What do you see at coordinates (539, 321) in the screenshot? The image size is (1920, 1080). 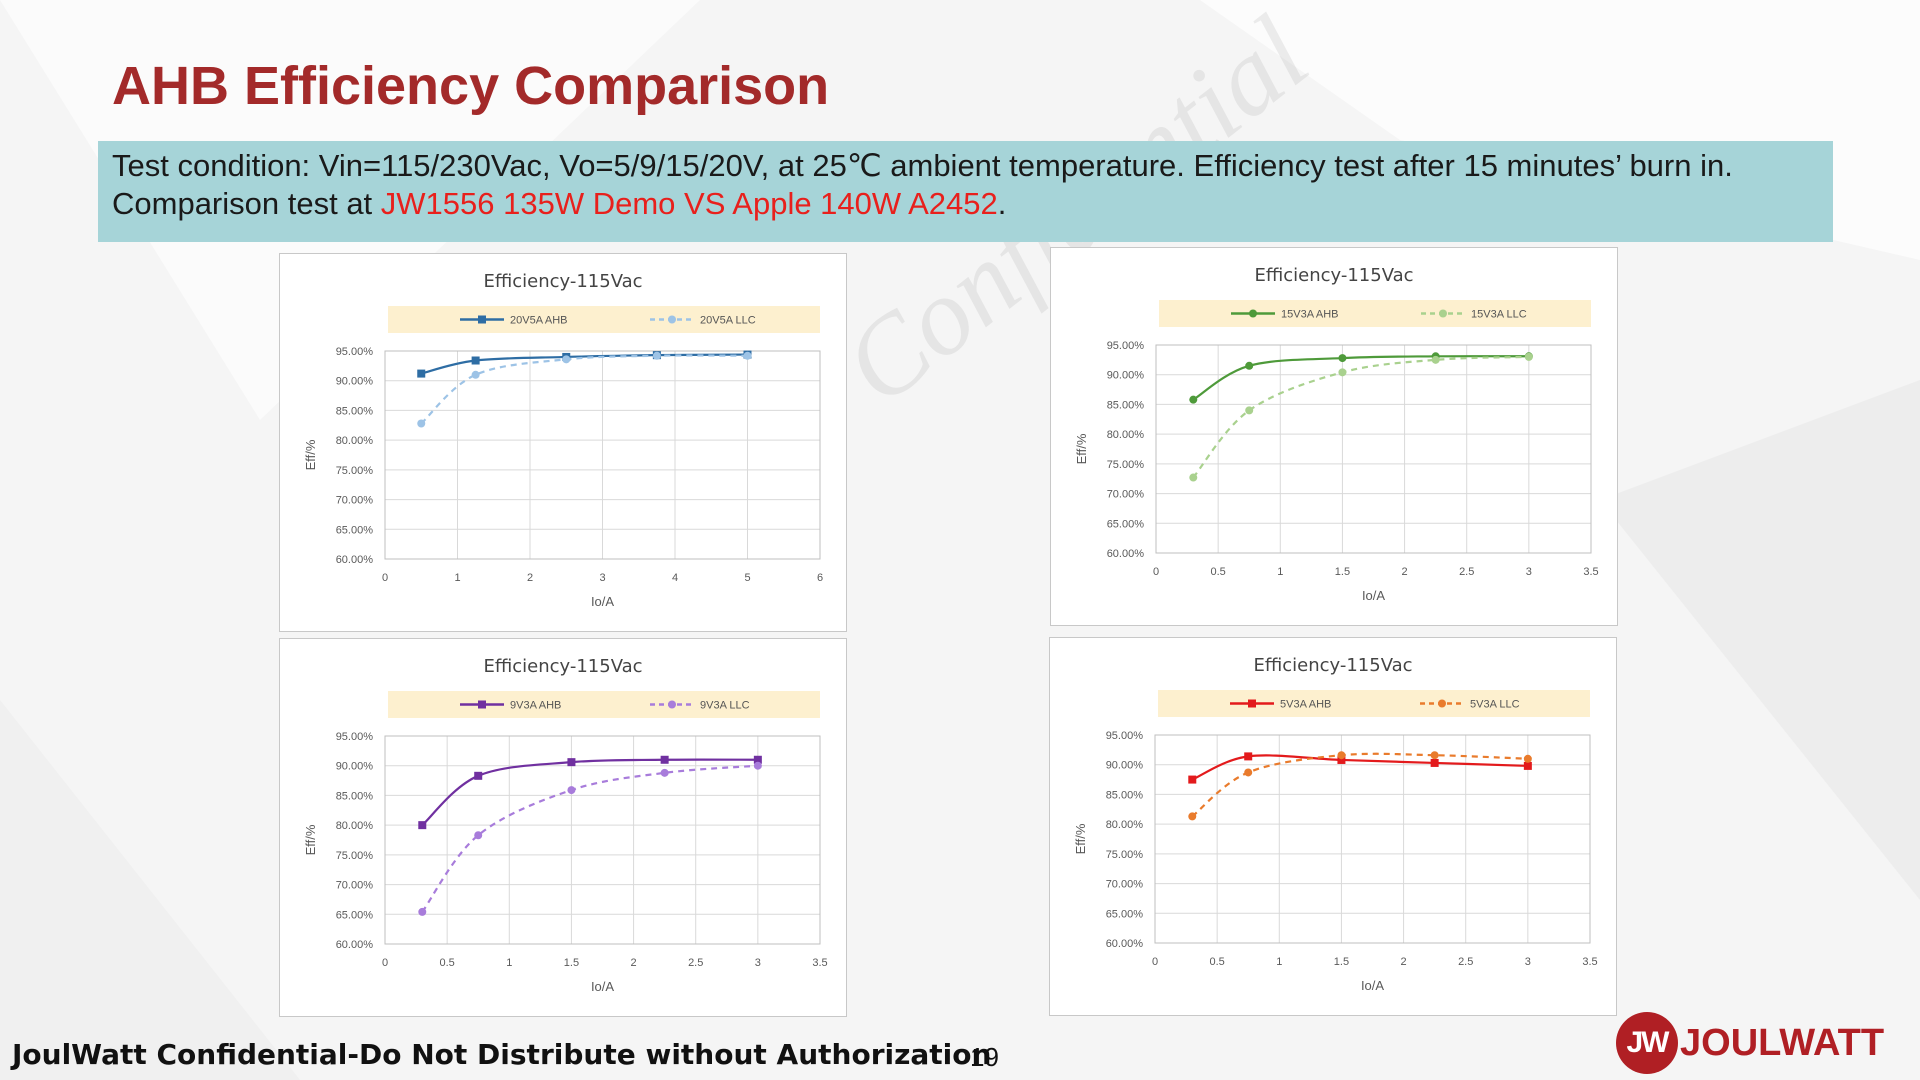 I see `legend-label: 20V5A AHB` at bounding box center [539, 321].